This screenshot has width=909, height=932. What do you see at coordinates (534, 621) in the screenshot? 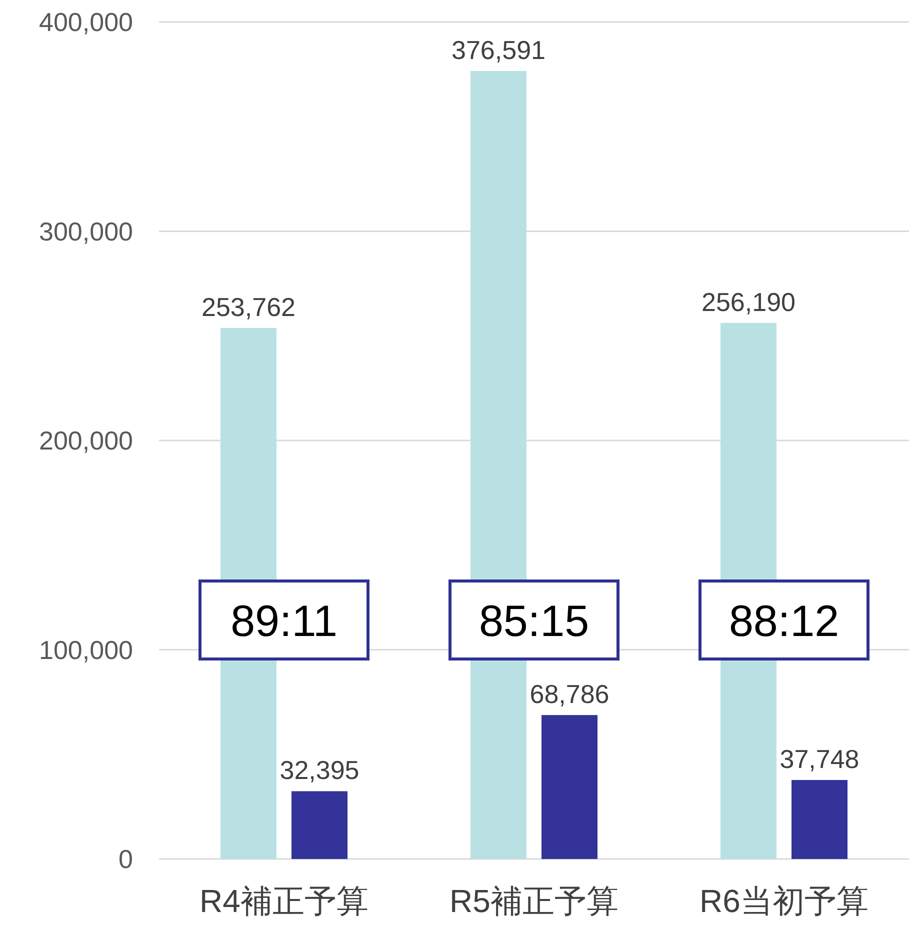
I see `annotation: 85:15` at bounding box center [534, 621].